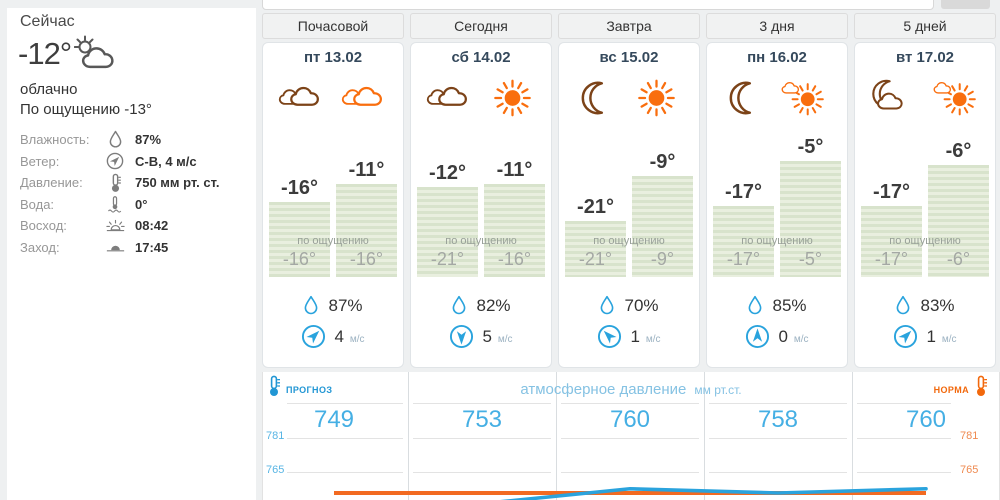 Image resolution: width=1000 pixels, height=500 pixels. I want to click on detail-value: 87%, so click(148, 140).